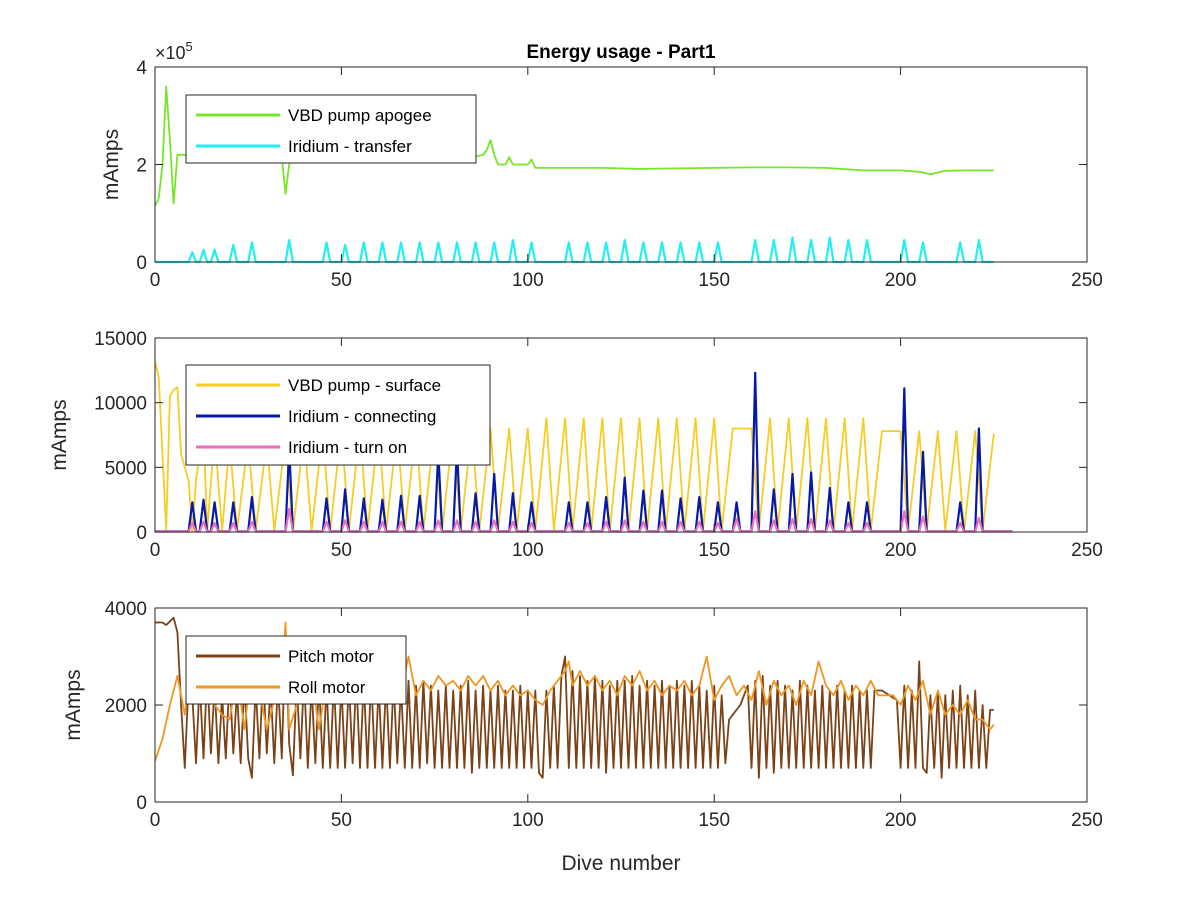  Describe the element at coordinates (347, 447) in the screenshot. I see `legend-entry-label: Iridium - turn on` at that location.